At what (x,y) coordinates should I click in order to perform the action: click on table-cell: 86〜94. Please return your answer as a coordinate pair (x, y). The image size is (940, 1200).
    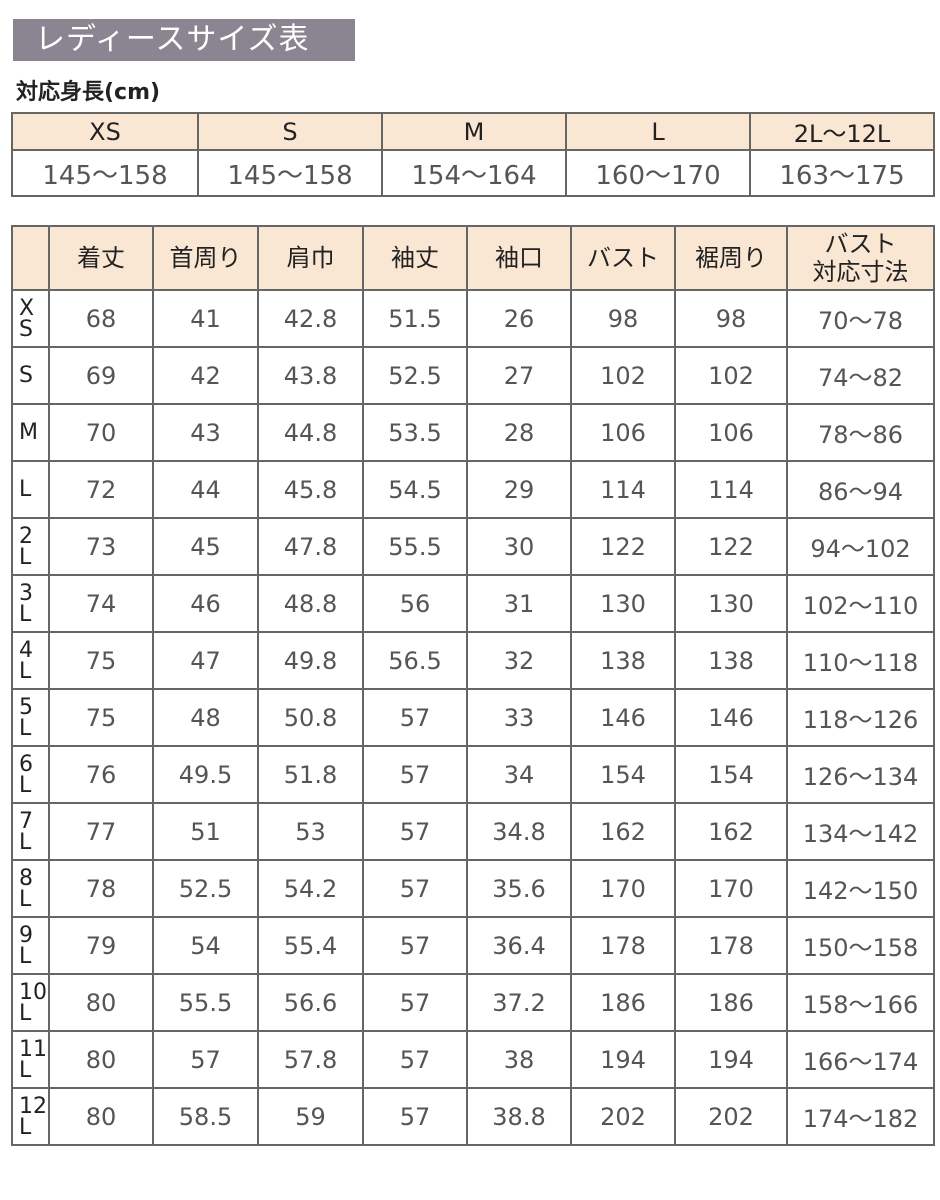
    Looking at the image, I should click on (860, 489).